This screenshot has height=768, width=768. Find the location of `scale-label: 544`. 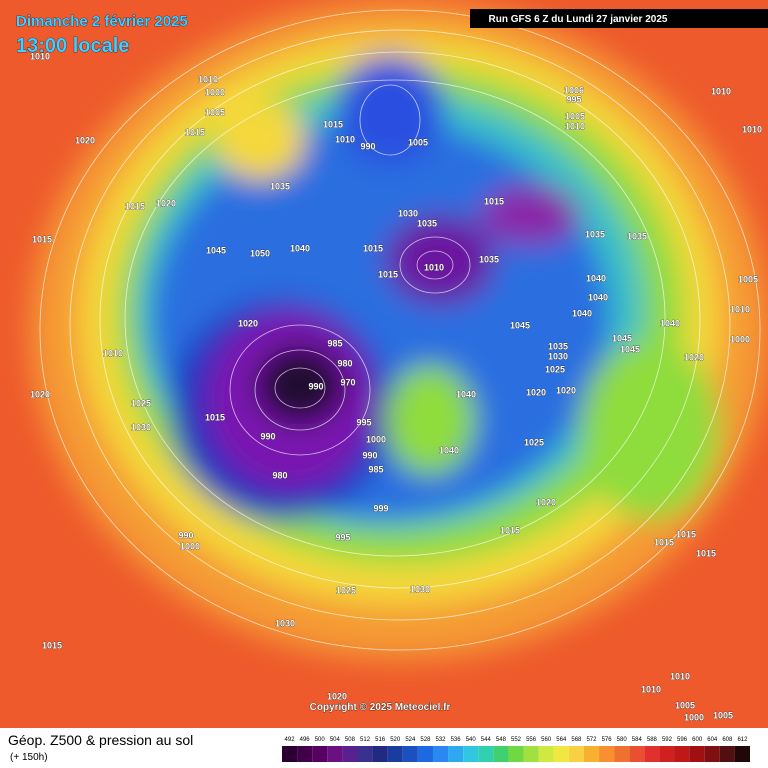

scale-label: 544 is located at coordinates (486, 740).